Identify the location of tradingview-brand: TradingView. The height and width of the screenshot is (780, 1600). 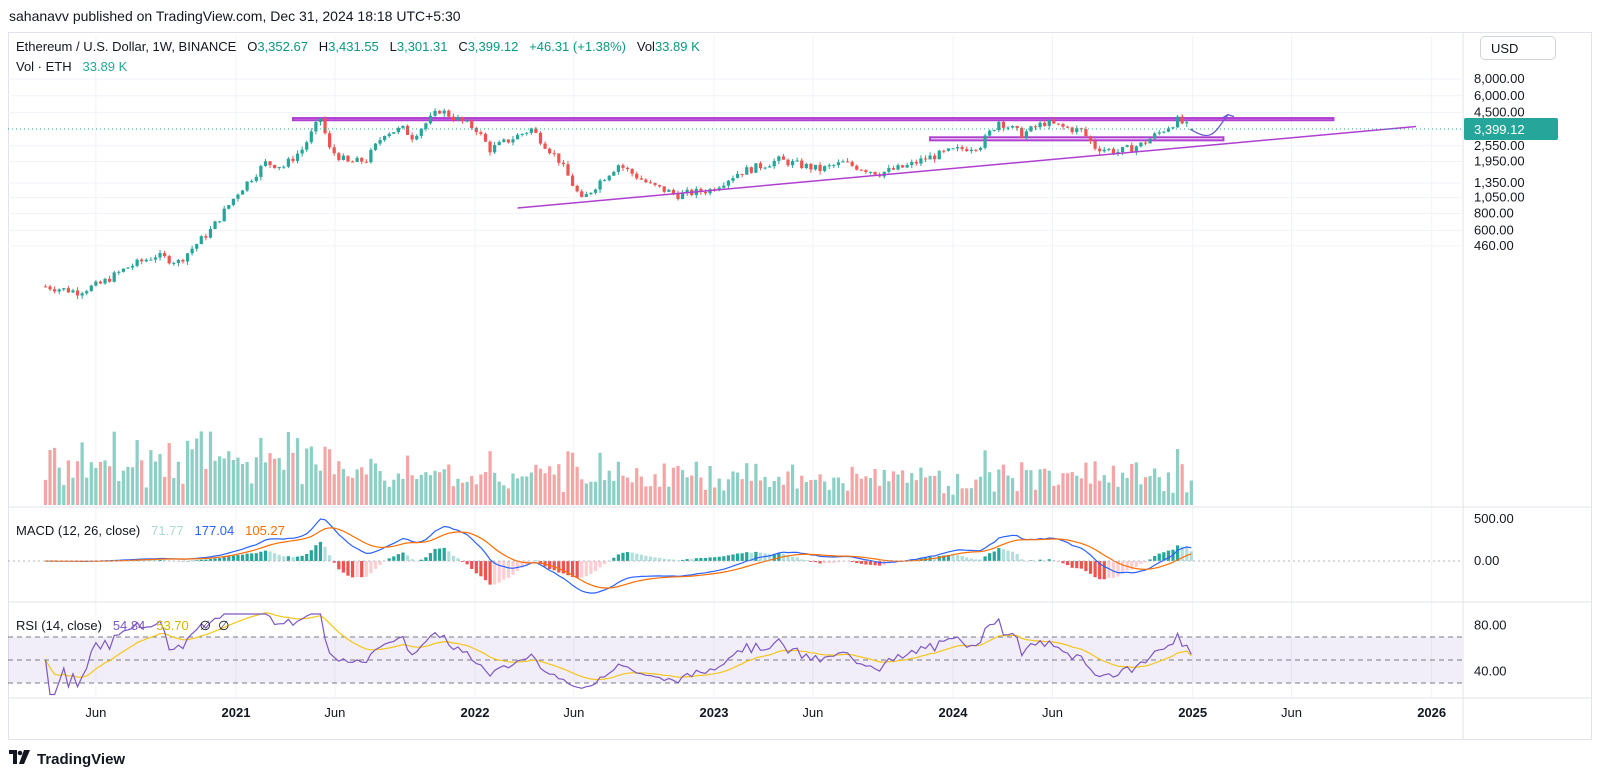
(67, 760).